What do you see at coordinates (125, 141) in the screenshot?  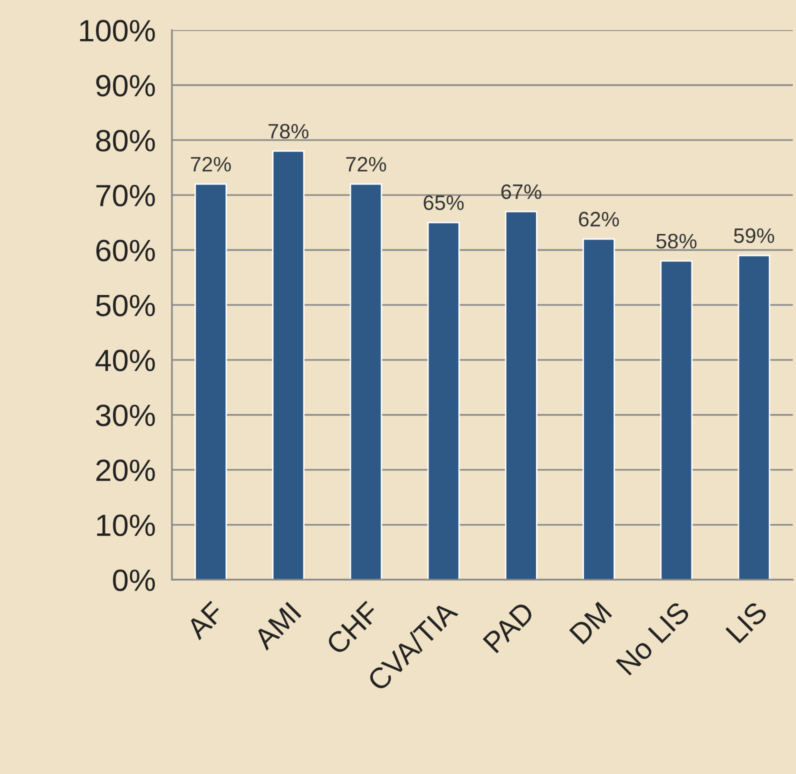 I see `y-tick-label: 80%` at bounding box center [125, 141].